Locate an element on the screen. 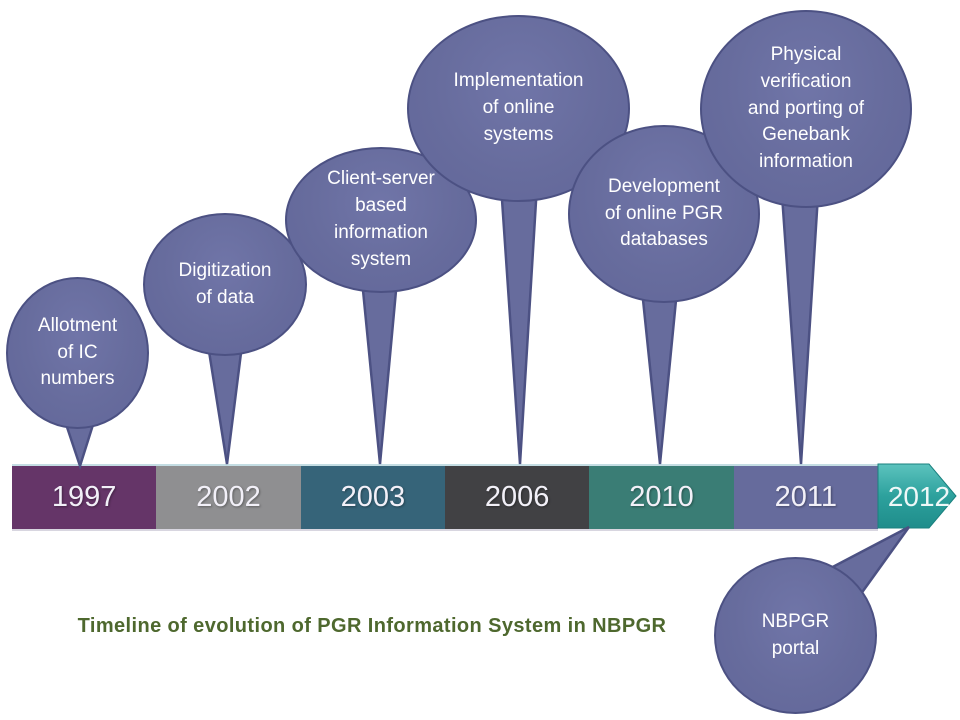  callout-label: Allotment of IC numbers is located at coordinates (77, 352).